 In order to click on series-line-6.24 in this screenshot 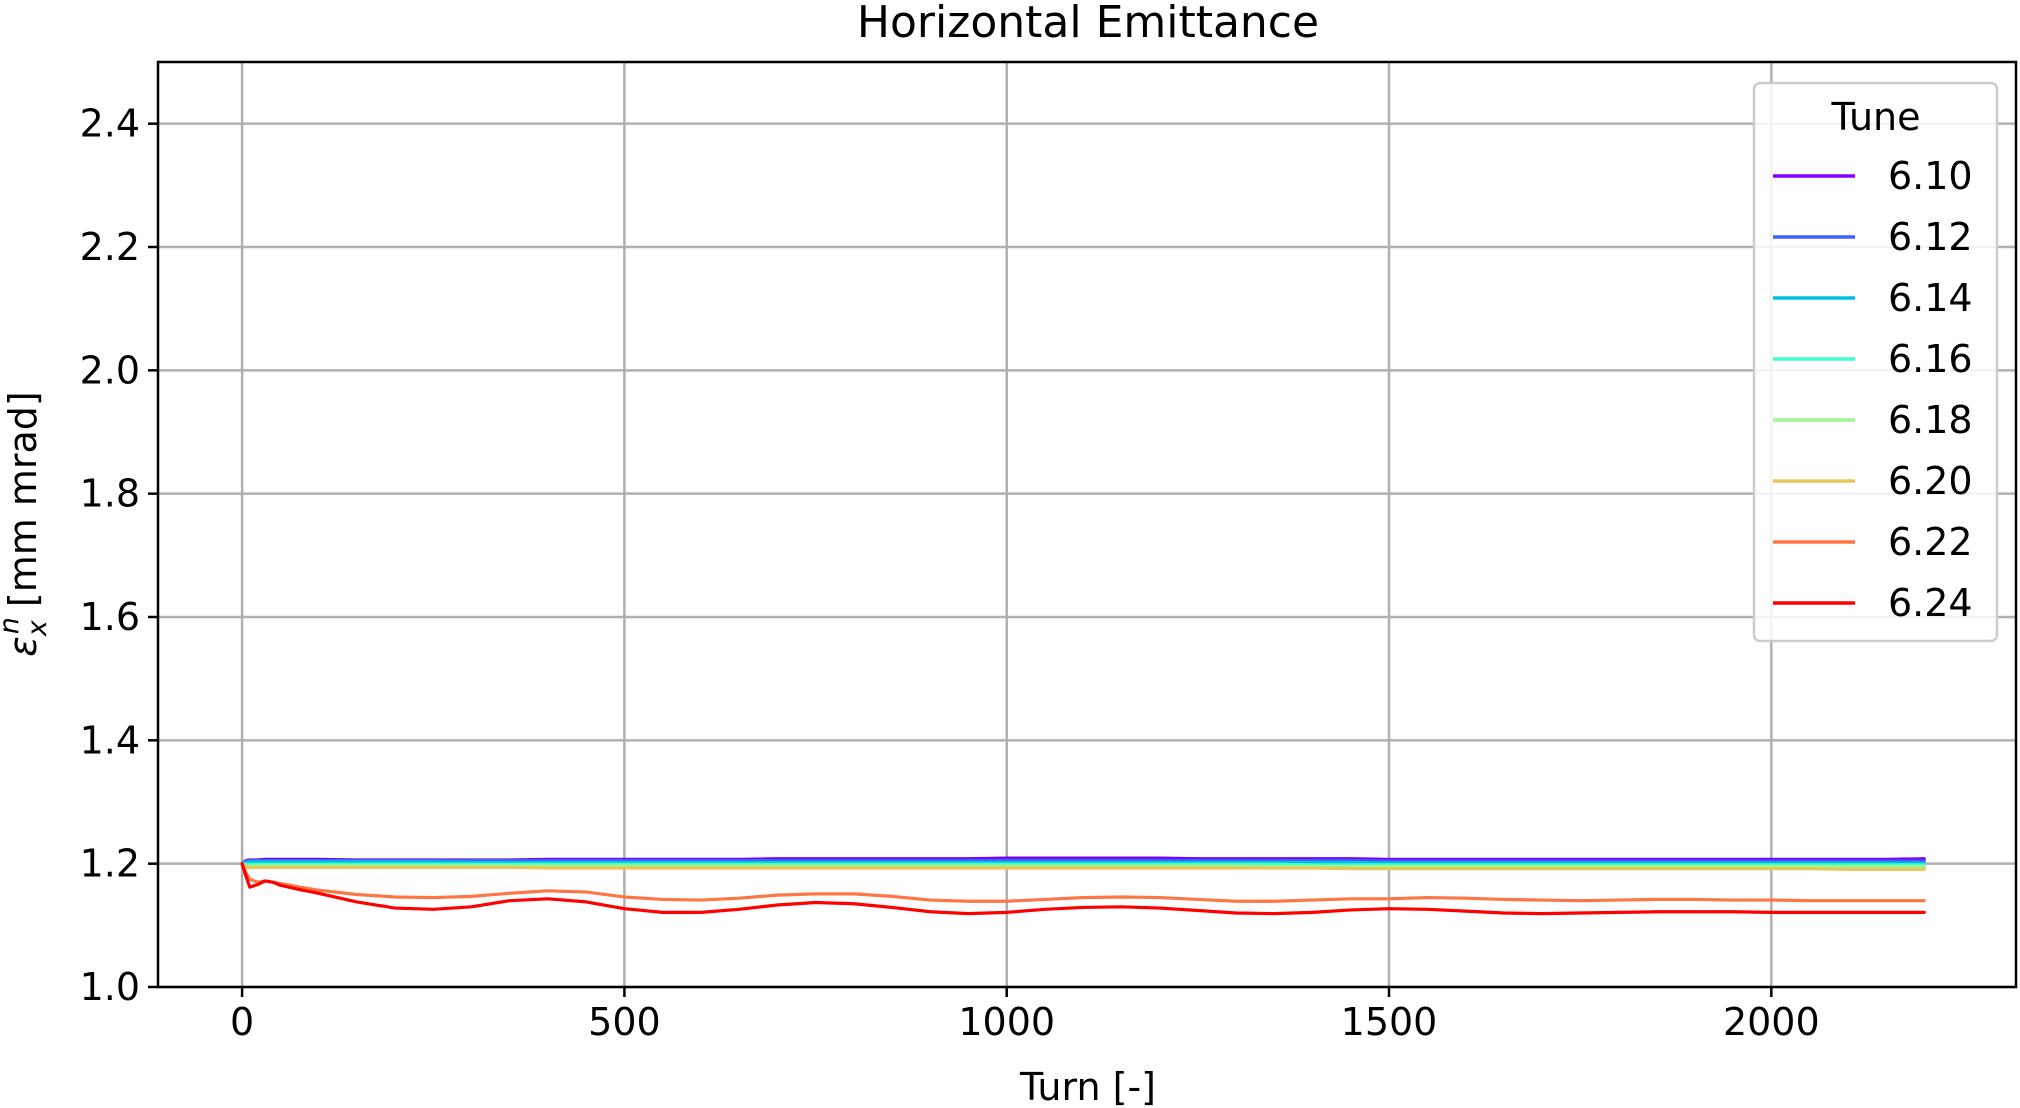, I will do `click(1083, 889)`.